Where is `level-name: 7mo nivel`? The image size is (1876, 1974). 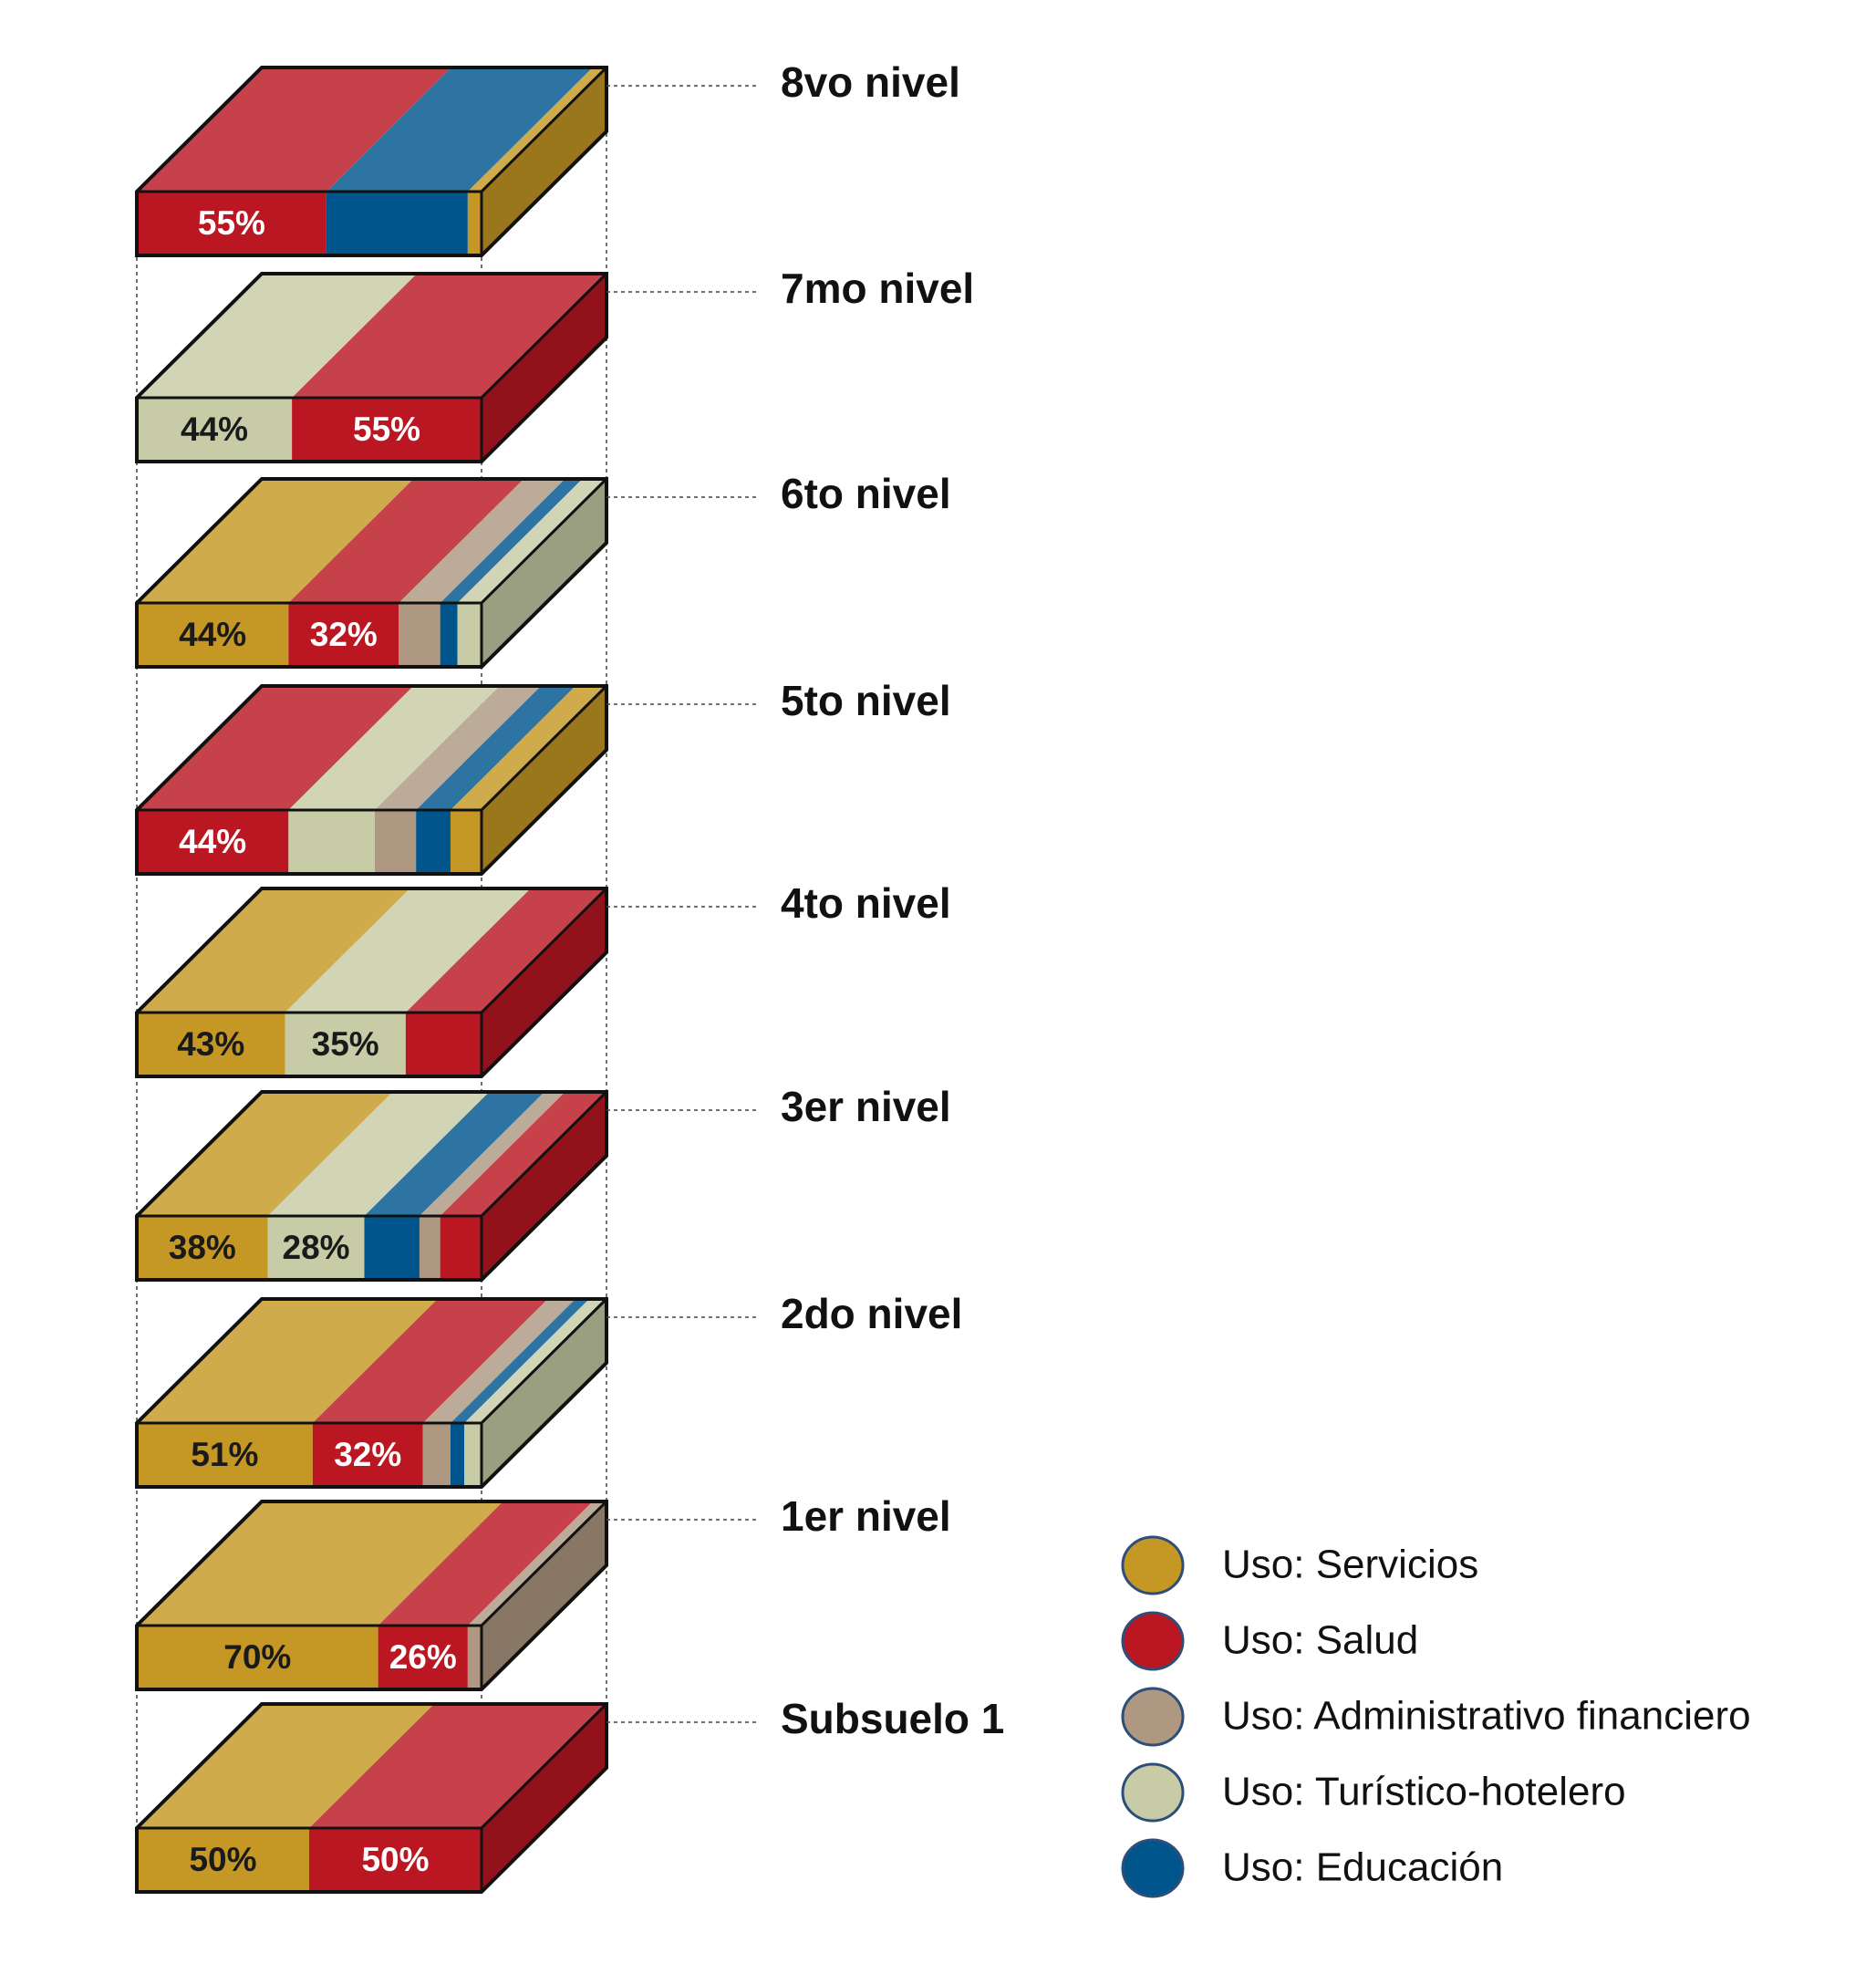 level-name: 7mo nivel is located at coordinates (877, 288).